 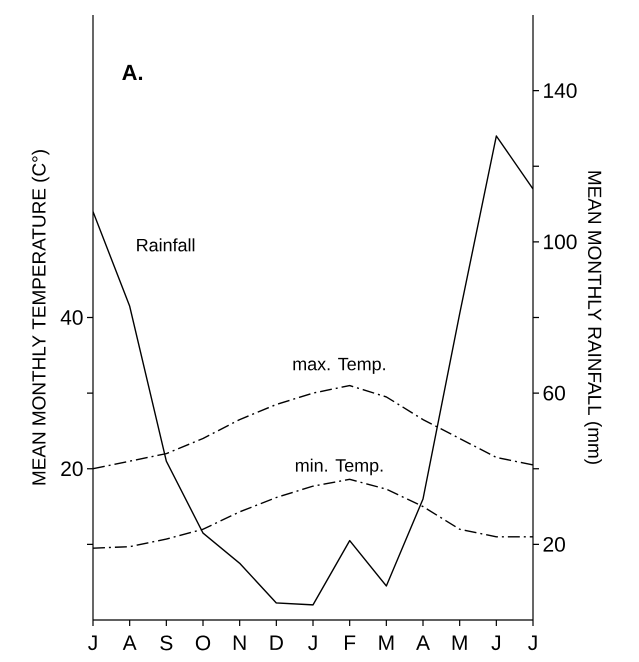 I want to click on y2-tick-label: 100, so click(x=560, y=242).